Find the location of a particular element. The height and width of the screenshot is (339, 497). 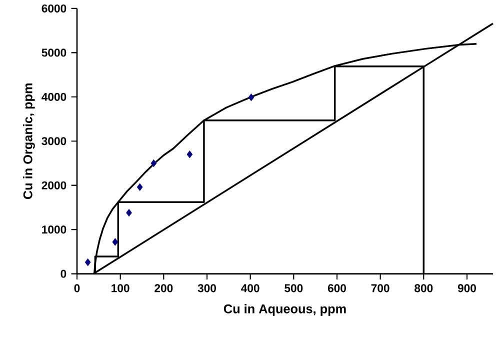

y-tick-label: 0 is located at coordinates (63, 274).